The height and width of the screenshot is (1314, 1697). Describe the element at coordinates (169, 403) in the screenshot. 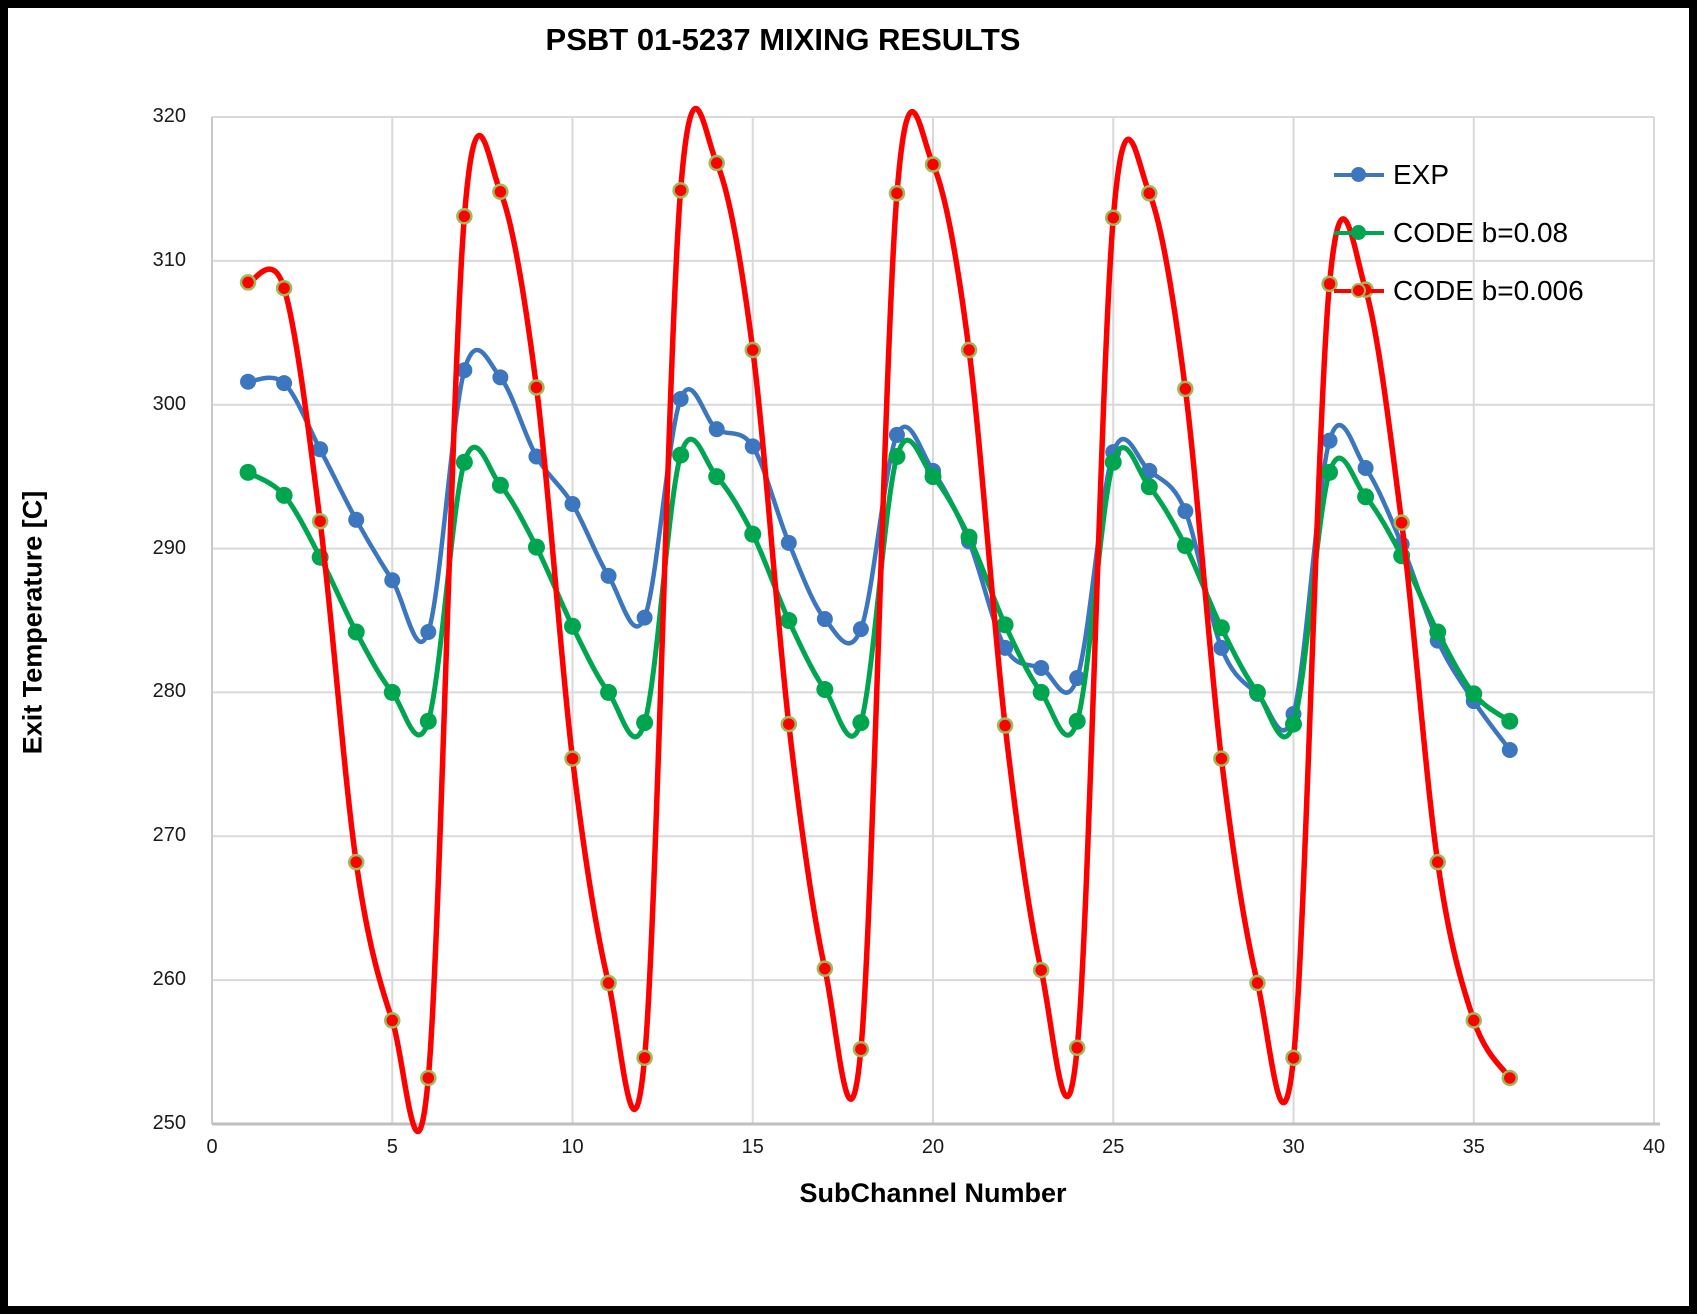

I see `y-tick-label: 300` at that location.